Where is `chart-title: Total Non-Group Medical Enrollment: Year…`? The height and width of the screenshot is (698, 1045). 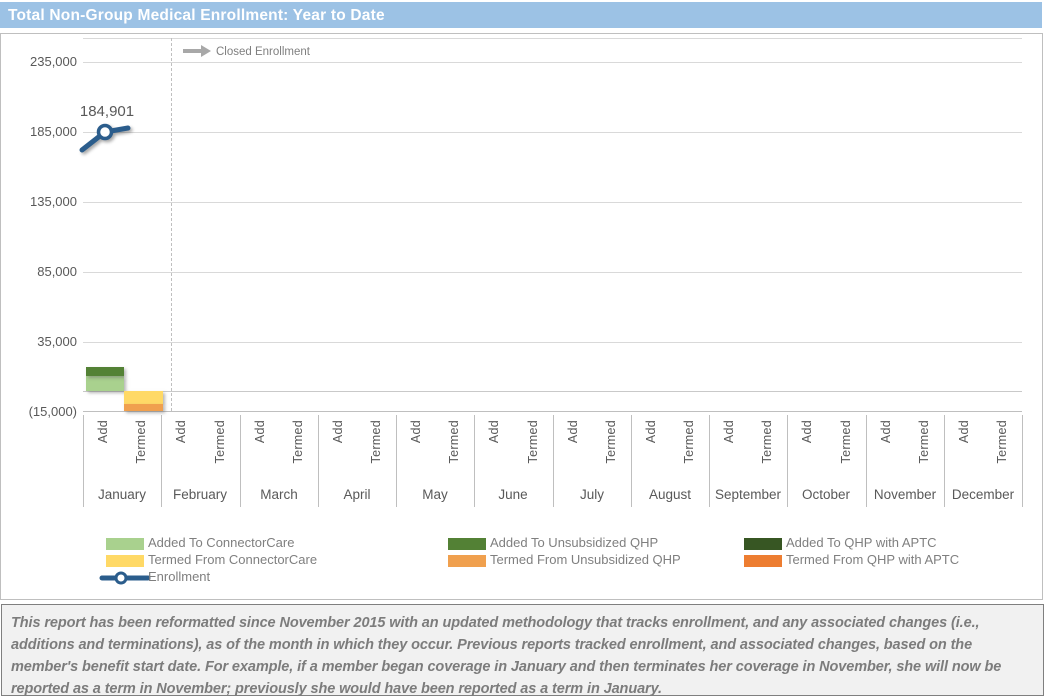 chart-title: Total Non-Group Medical Enrollment: Year… is located at coordinates (196, 15).